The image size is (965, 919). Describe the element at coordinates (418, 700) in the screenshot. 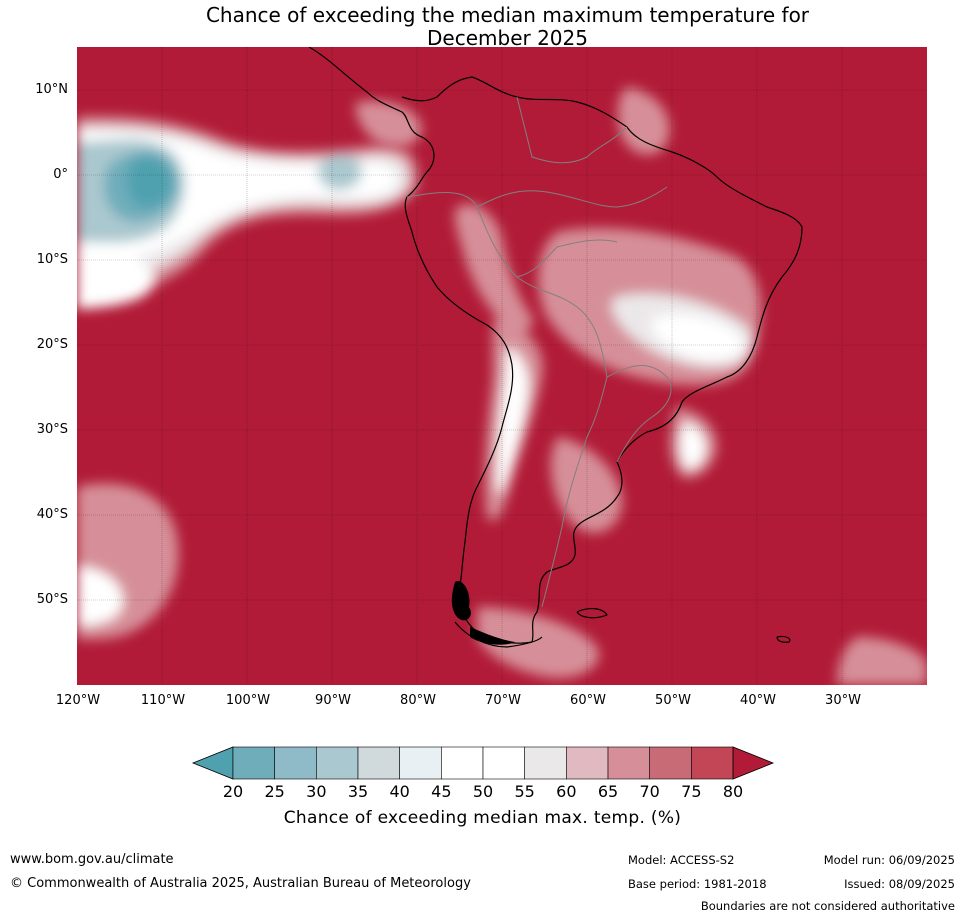

I see `lon-label: 80°W` at that location.